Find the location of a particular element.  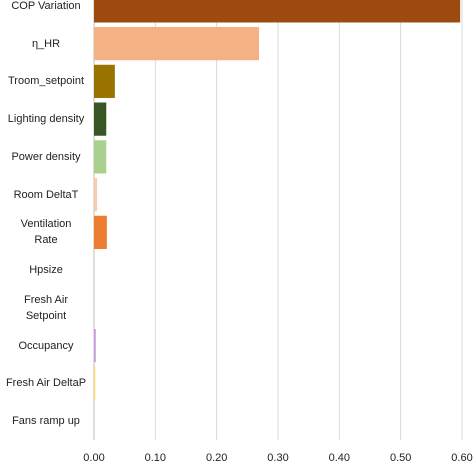

x-tick-label: 0.30 is located at coordinates (278, 458).